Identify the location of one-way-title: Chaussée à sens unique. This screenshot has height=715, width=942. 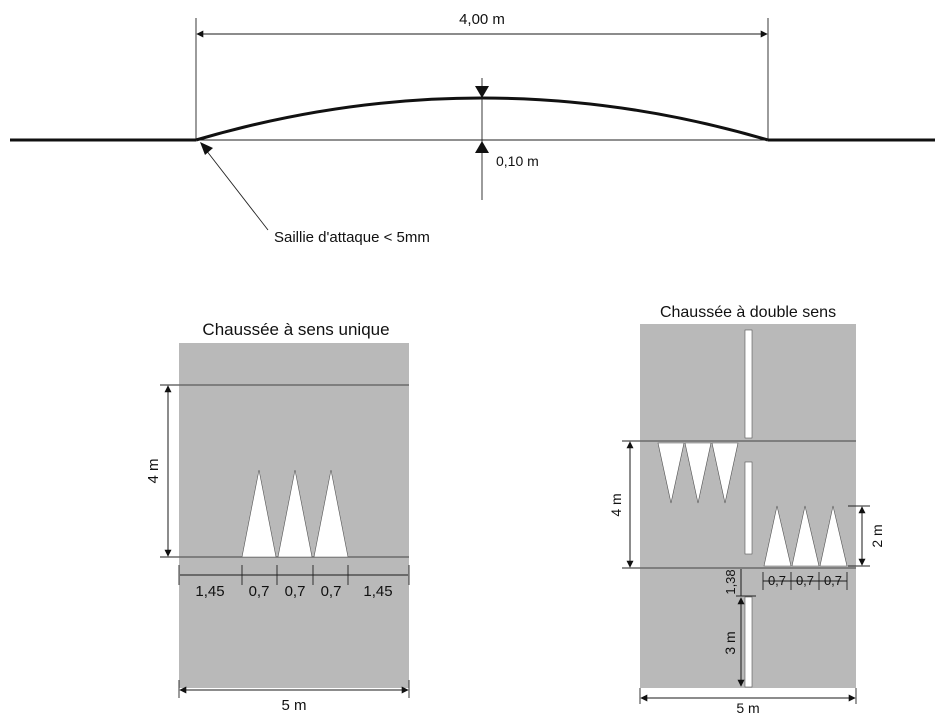
(295, 329).